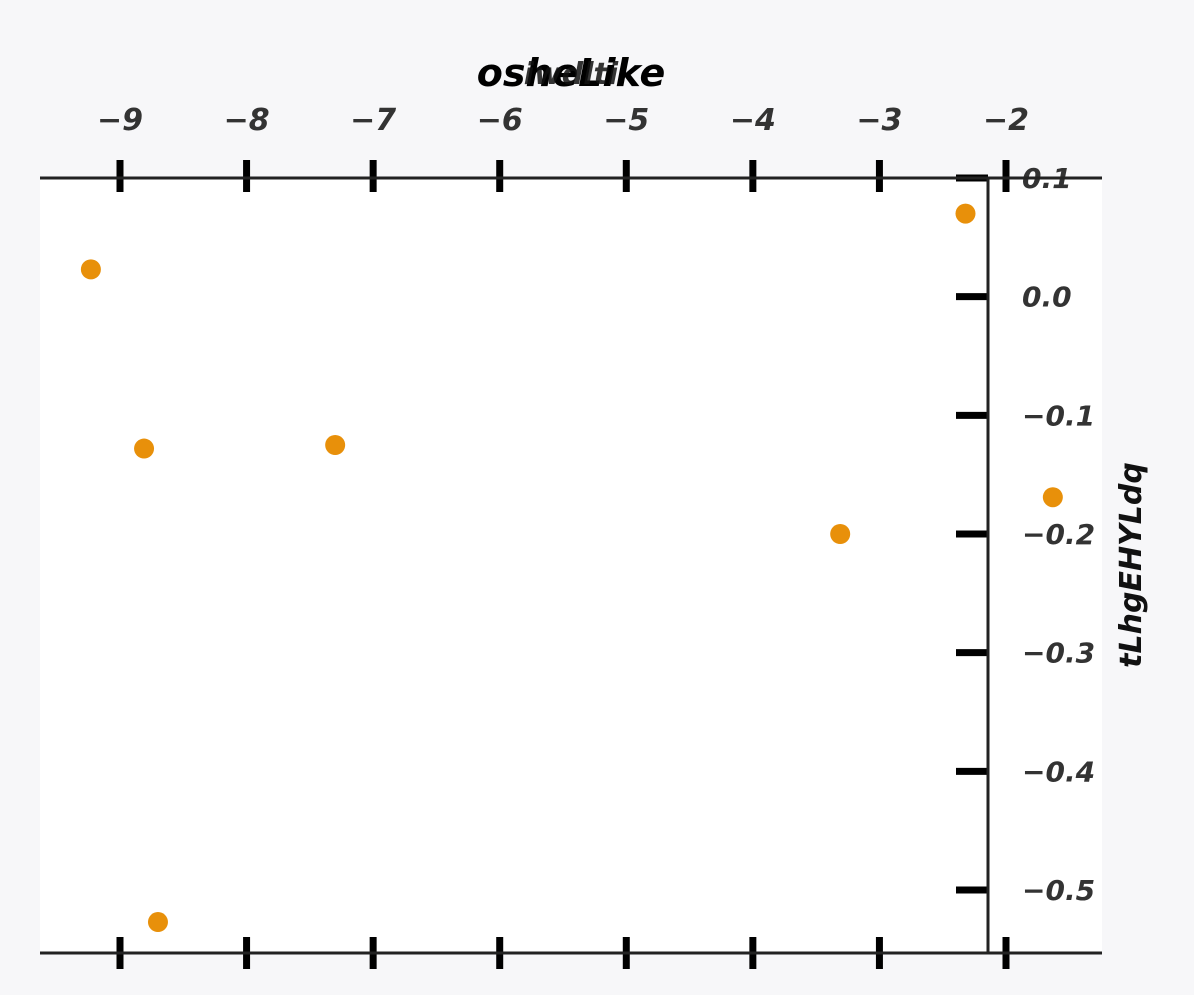  Describe the element at coordinates (373, 120) in the screenshot. I see `x-tick-label: −7` at that location.